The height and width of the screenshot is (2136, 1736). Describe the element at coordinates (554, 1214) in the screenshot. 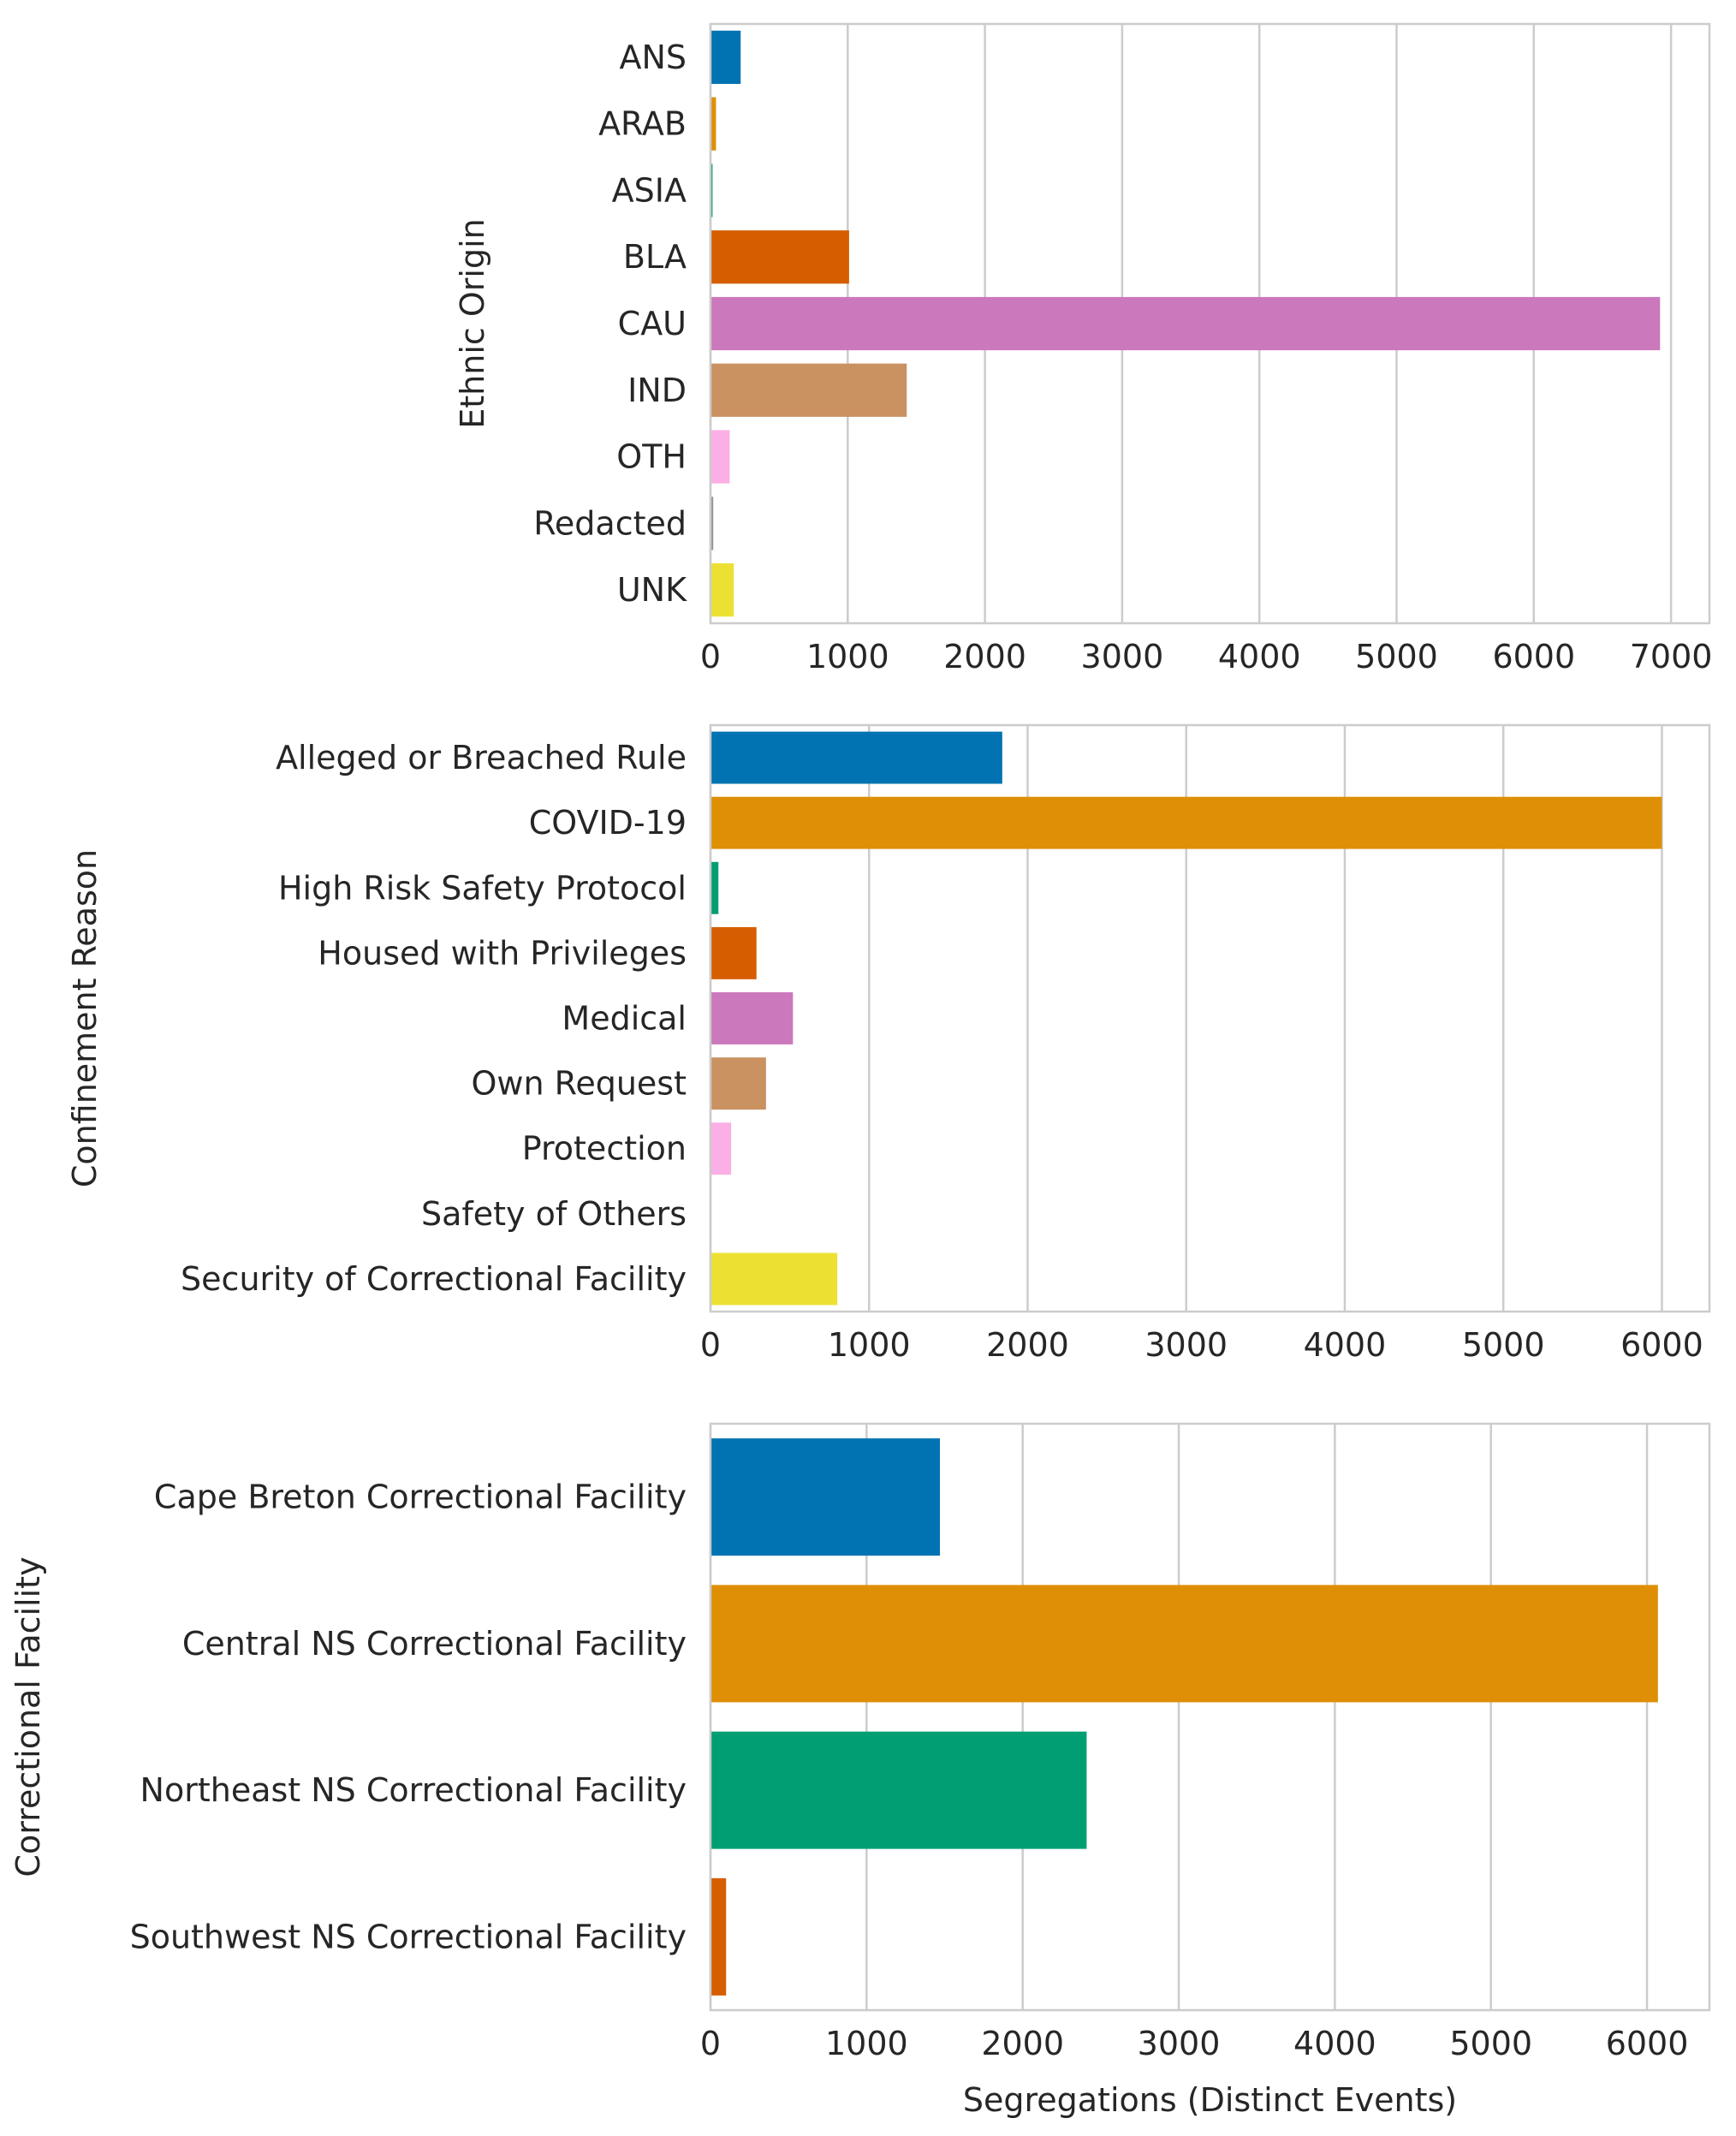

I see `category-label: Safety of Others` at that location.